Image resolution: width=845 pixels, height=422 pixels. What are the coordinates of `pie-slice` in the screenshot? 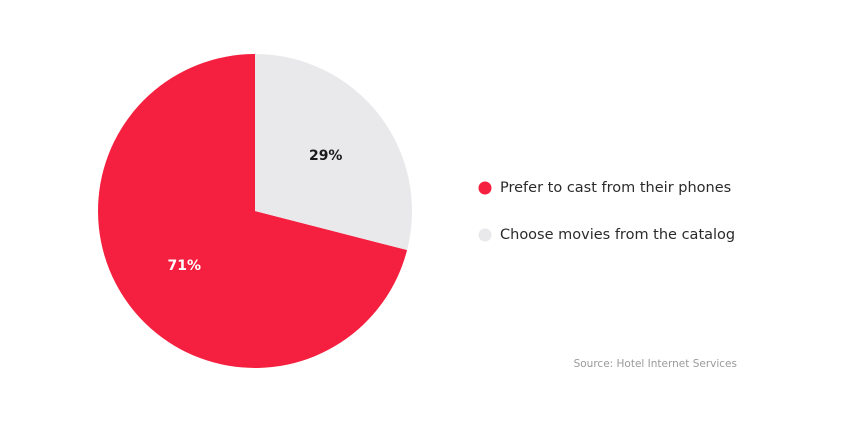 It's located at (333, 152).